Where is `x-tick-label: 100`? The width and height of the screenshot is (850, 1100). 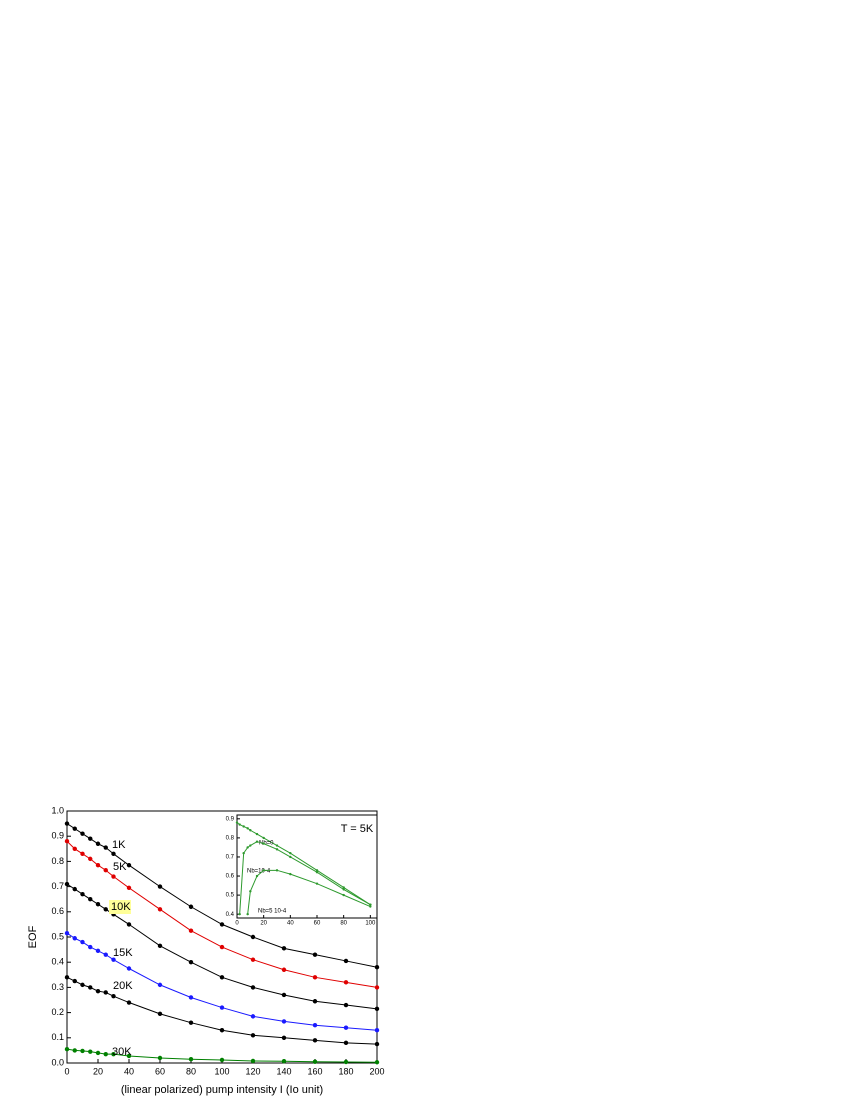
x-tick-label: 100 is located at coordinates (370, 924).